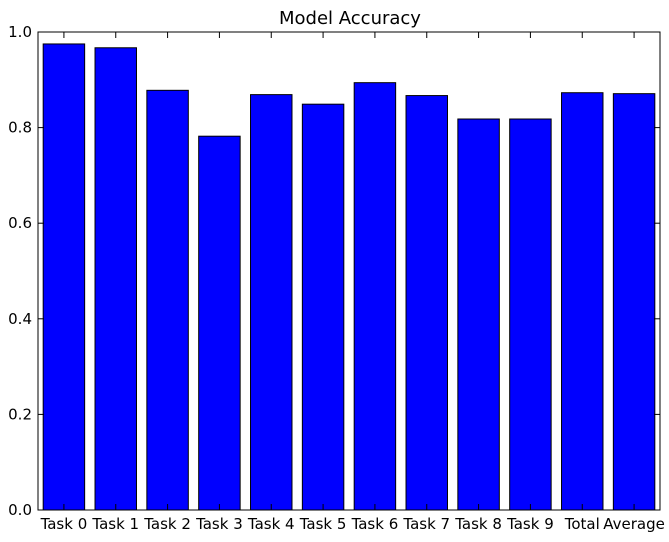  What do you see at coordinates (350, 18) in the screenshot?
I see `chart-title: Model Accuracy` at bounding box center [350, 18].